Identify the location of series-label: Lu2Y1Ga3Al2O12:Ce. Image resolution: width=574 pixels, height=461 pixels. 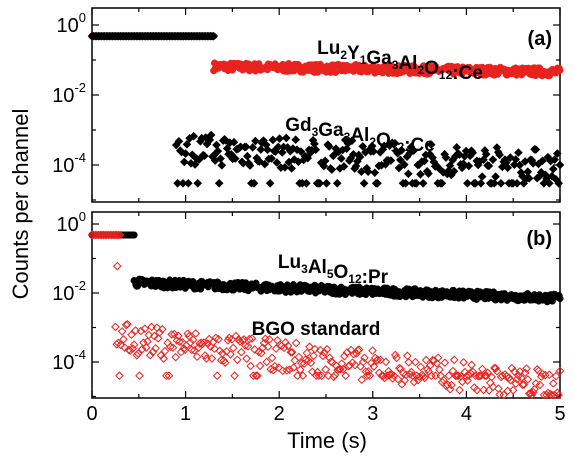
(400, 61).